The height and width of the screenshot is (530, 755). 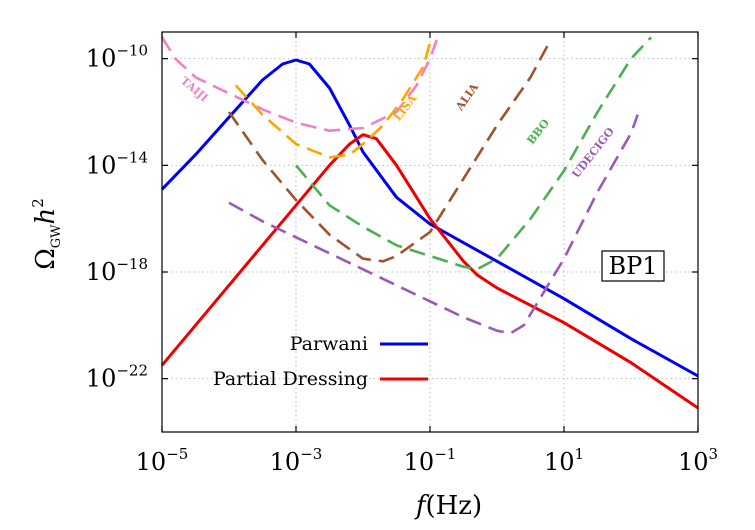 What do you see at coordinates (453, 506) in the screenshot?
I see `x-axis-unit: (Hz)` at bounding box center [453, 506].